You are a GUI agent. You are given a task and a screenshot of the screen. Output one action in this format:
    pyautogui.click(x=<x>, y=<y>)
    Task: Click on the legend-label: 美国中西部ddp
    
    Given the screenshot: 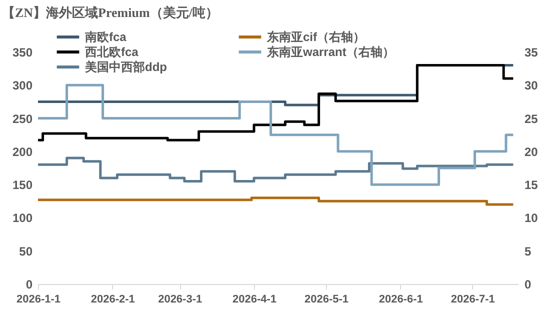 What is the action you would take?
    pyautogui.click(x=125, y=67)
    